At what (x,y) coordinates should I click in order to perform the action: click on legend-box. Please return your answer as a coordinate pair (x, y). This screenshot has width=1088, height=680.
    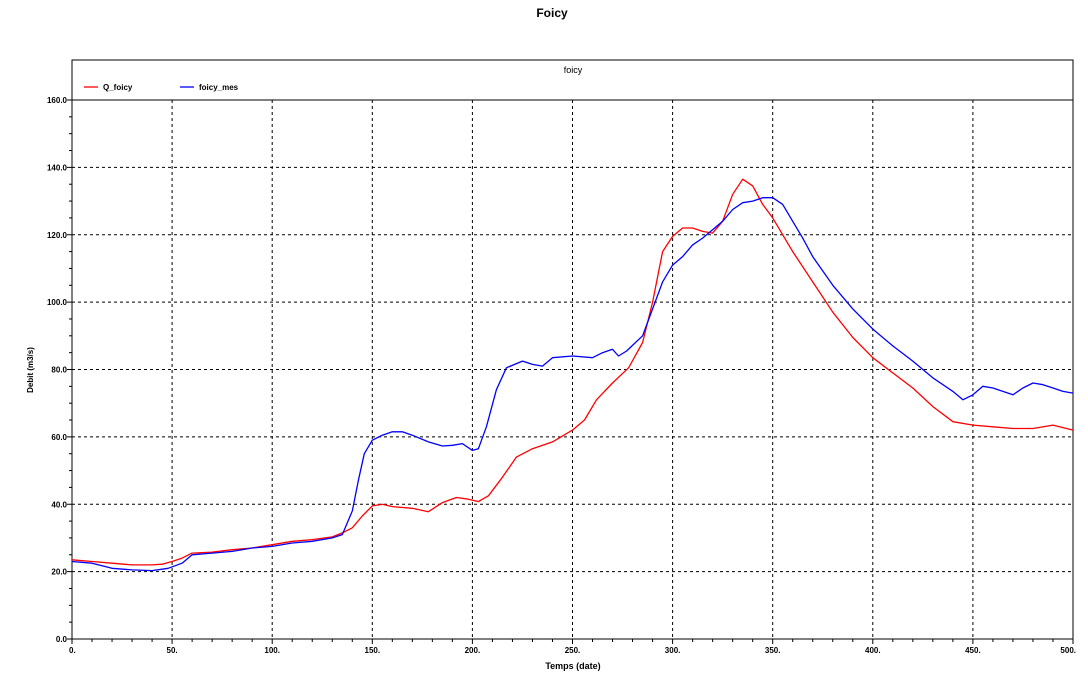
    Looking at the image, I should click on (572, 80).